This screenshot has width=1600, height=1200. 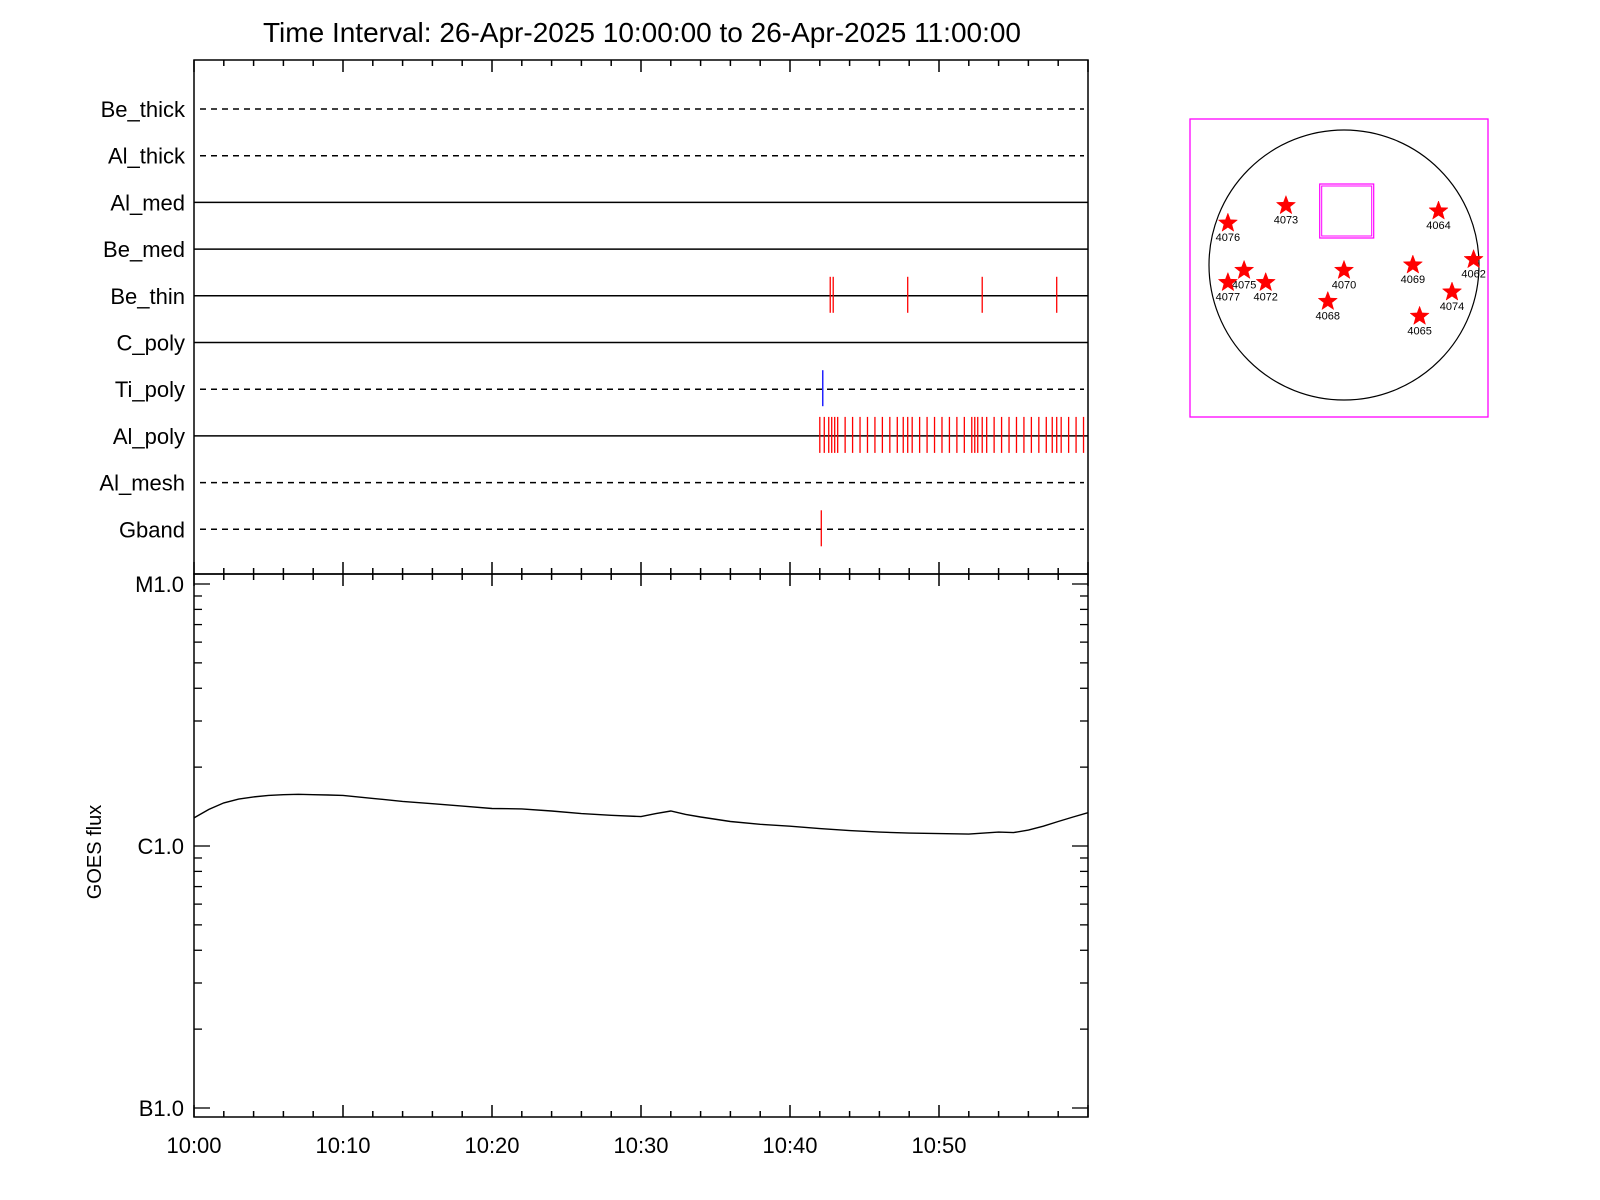 What do you see at coordinates (159, 584) in the screenshot?
I see `y-tick-label: M1.0` at bounding box center [159, 584].